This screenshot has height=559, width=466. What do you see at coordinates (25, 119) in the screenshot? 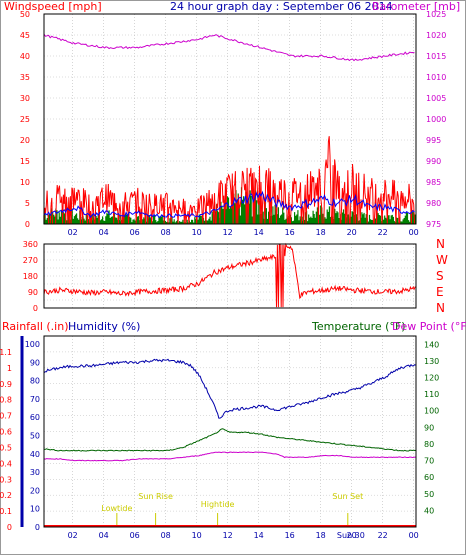
I see `y-tick-label: 25` at bounding box center [25, 119].